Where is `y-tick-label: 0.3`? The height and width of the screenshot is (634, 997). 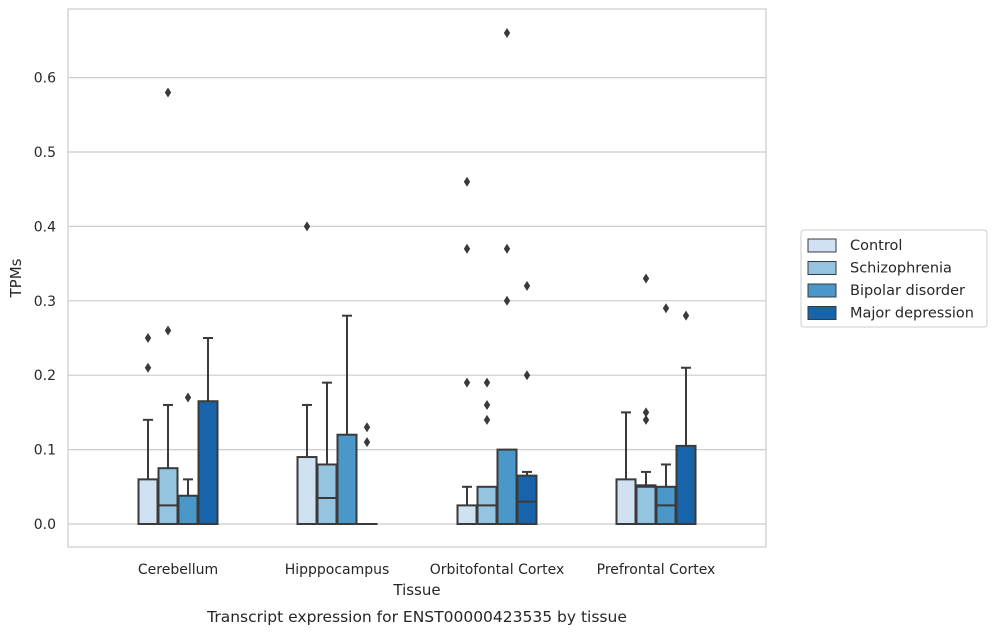
y-tick-label: 0.3 is located at coordinates (45, 302).